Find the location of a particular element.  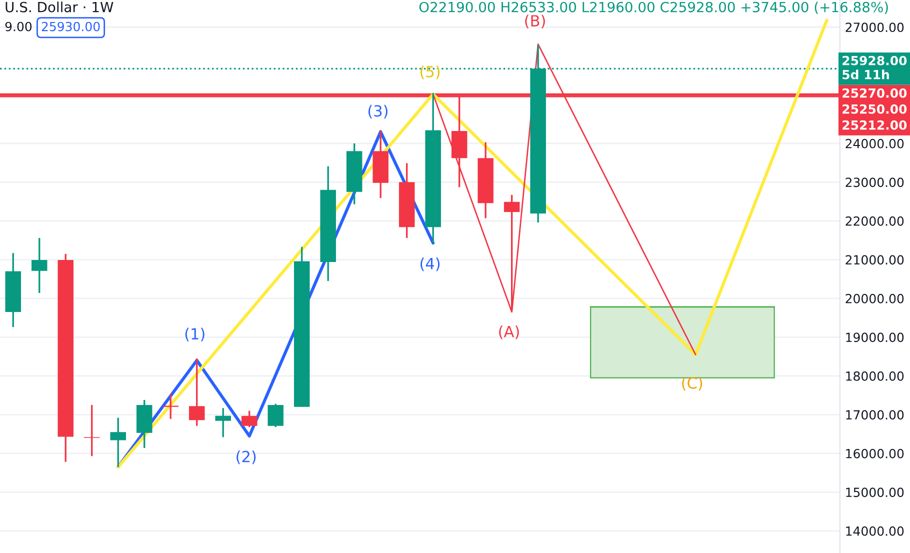

annotation: (5) is located at coordinates (430, 73).